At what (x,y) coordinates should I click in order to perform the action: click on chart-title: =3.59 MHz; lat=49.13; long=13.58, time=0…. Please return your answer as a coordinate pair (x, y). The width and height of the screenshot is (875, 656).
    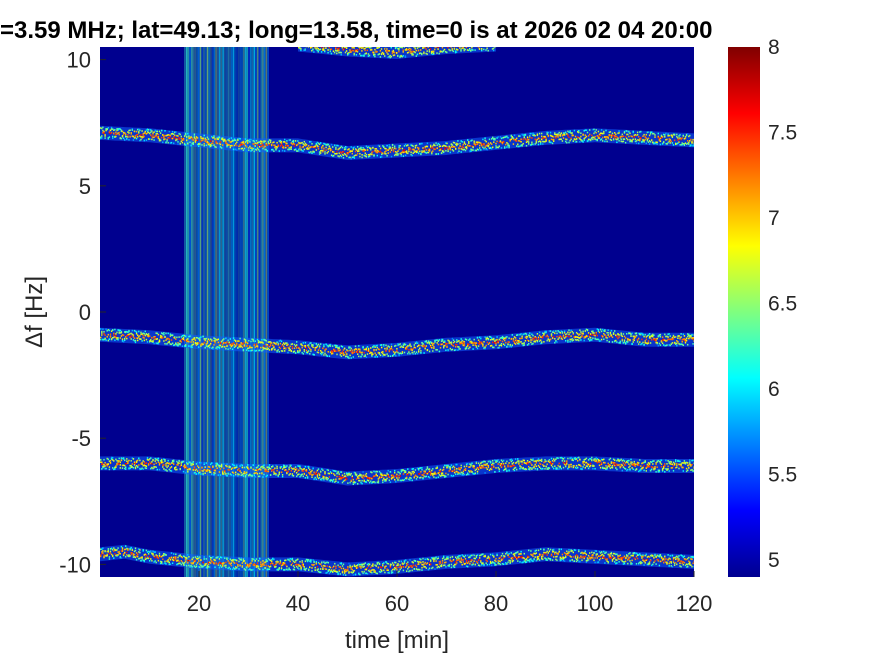
    Looking at the image, I should click on (356, 30).